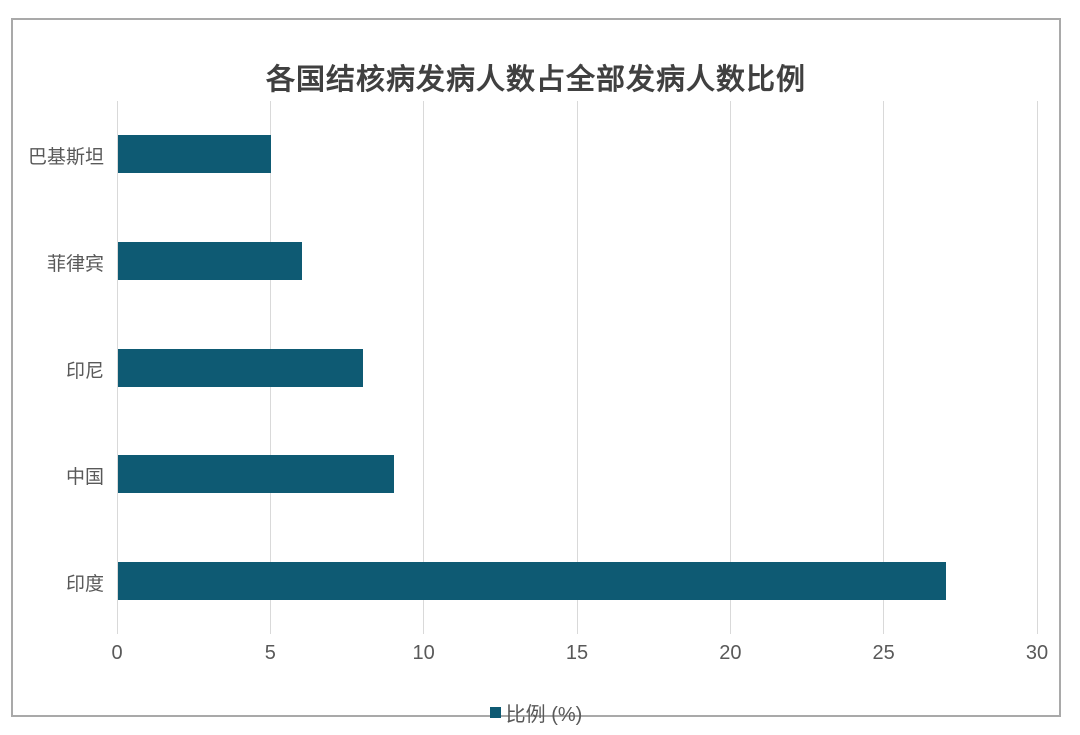 Image resolution: width=1080 pixels, height=735 pixels. Describe the element at coordinates (84, 371) in the screenshot. I see `y-category-label: 印尼` at that location.